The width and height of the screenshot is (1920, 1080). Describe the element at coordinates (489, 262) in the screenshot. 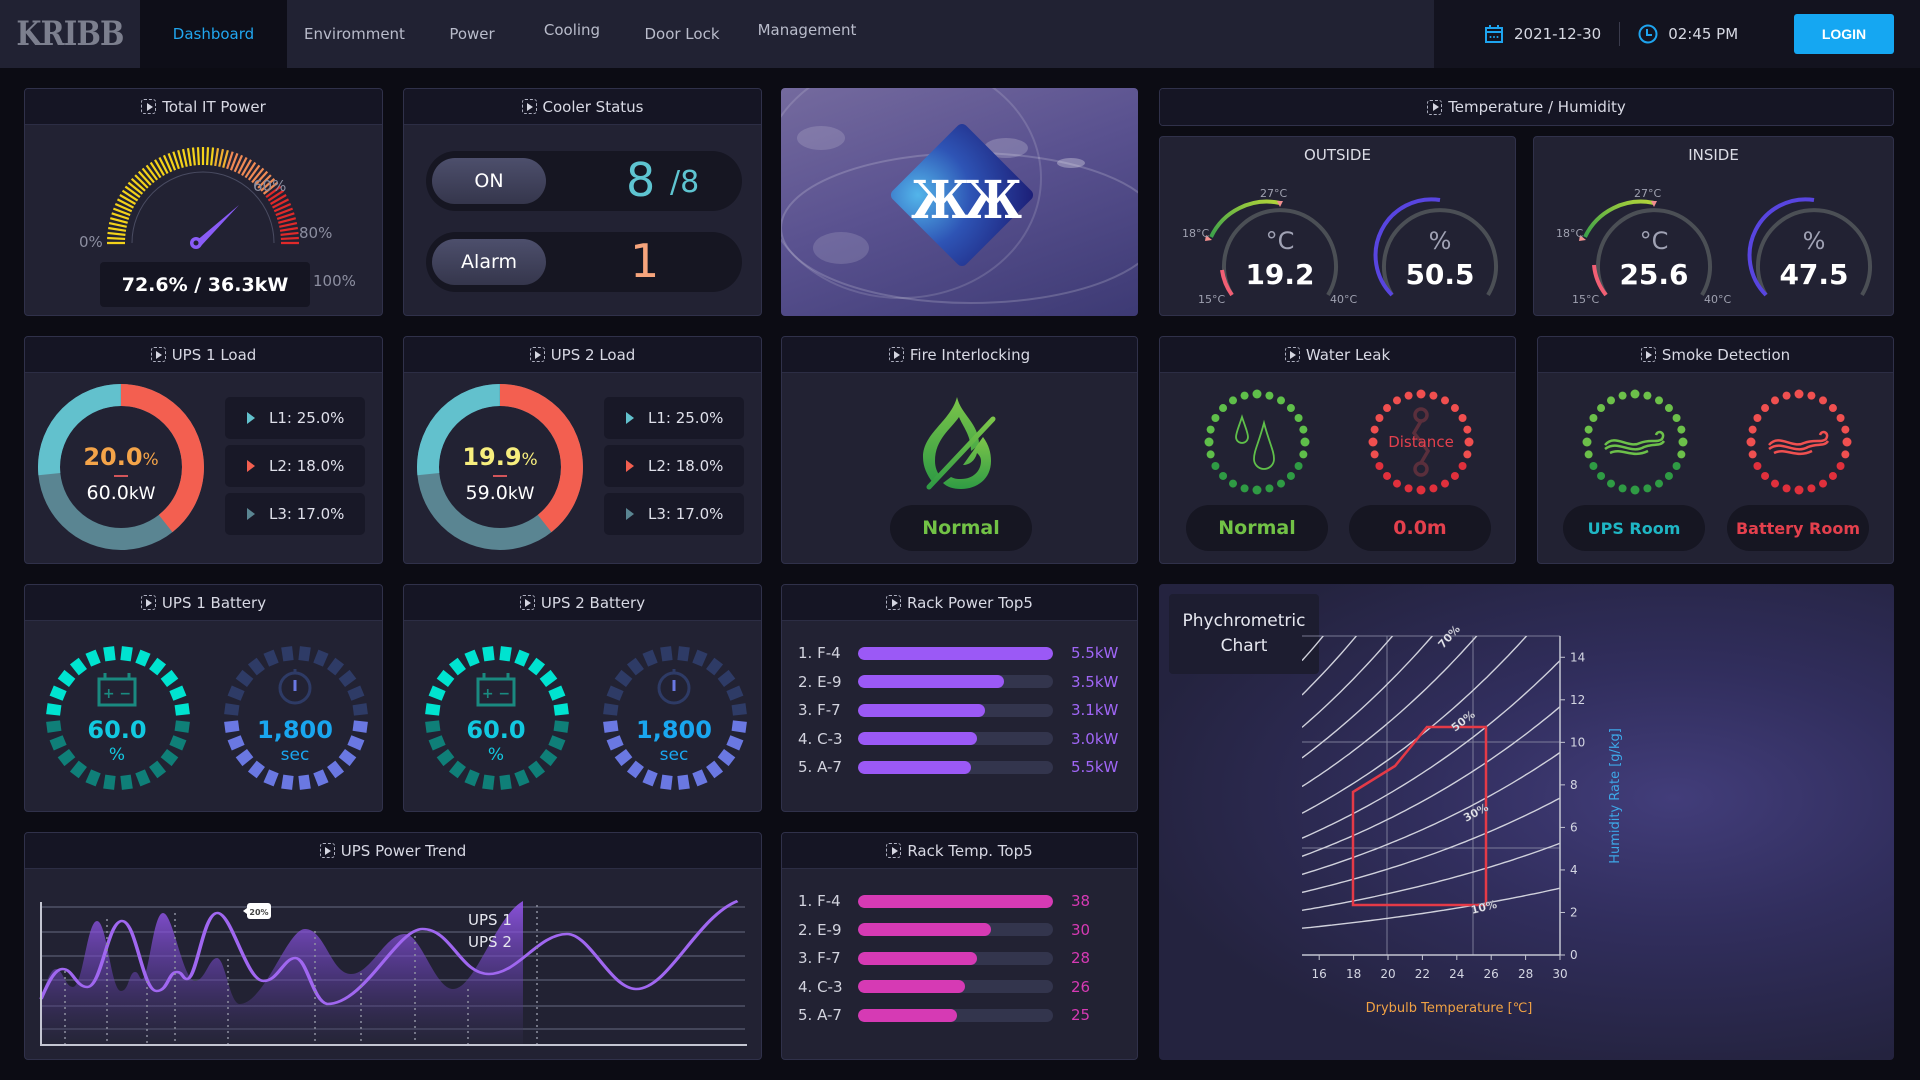

I see `alarm-badge: Alarm` at that location.